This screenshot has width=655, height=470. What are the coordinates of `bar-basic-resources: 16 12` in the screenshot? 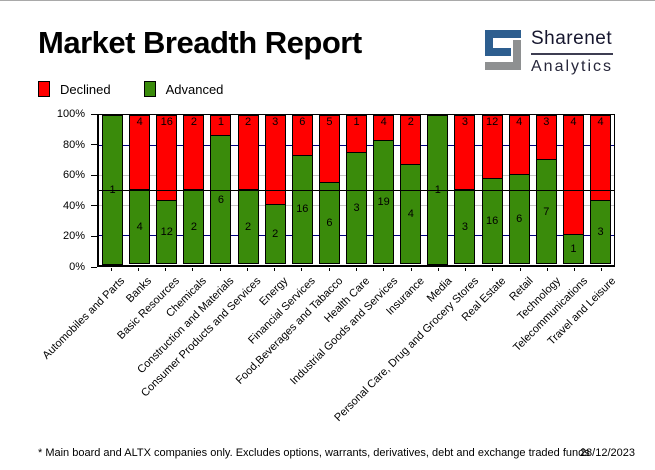 It's located at (167, 190).